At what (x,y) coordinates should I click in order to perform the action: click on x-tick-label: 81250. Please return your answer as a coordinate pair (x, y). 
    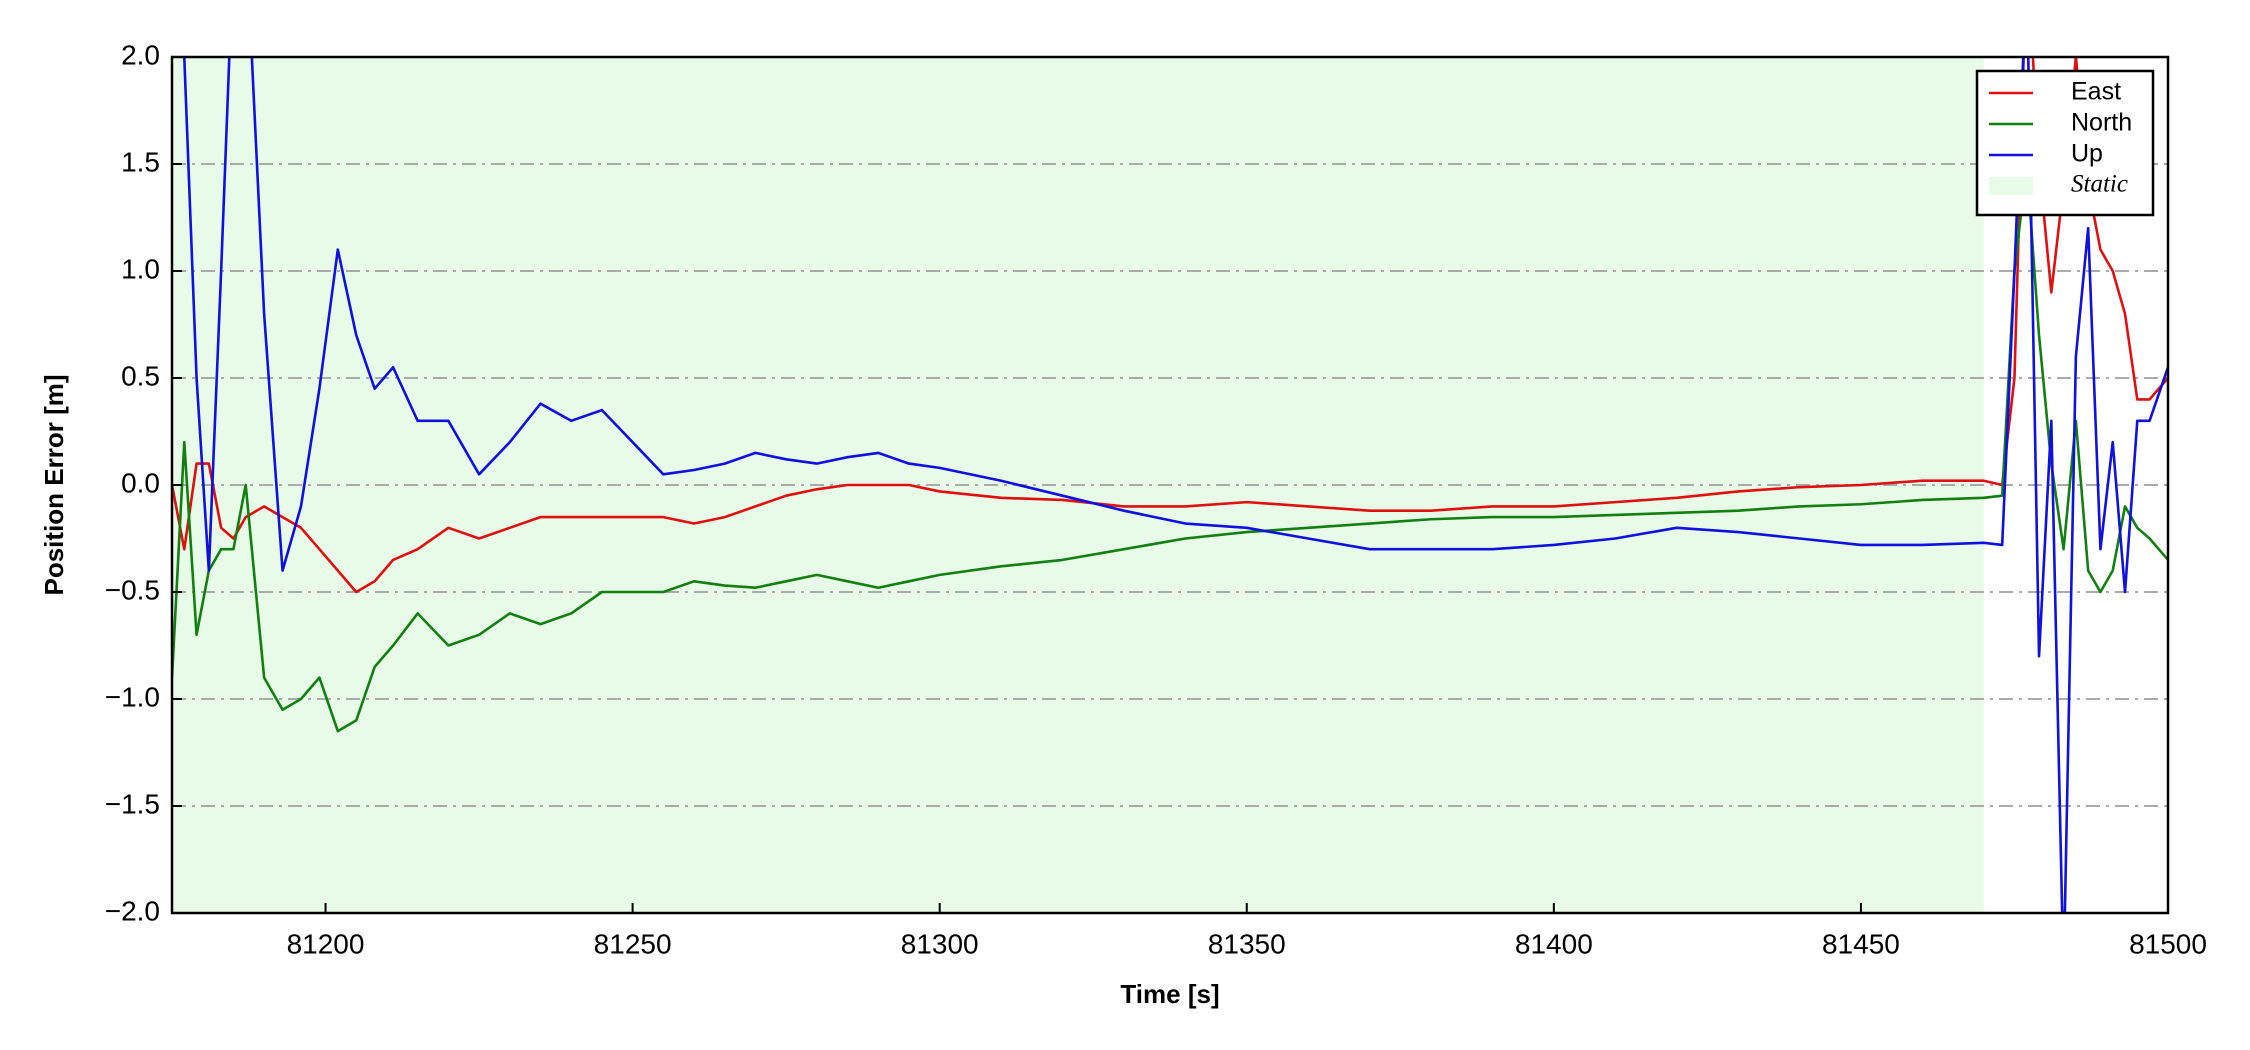
    Looking at the image, I should click on (633, 943).